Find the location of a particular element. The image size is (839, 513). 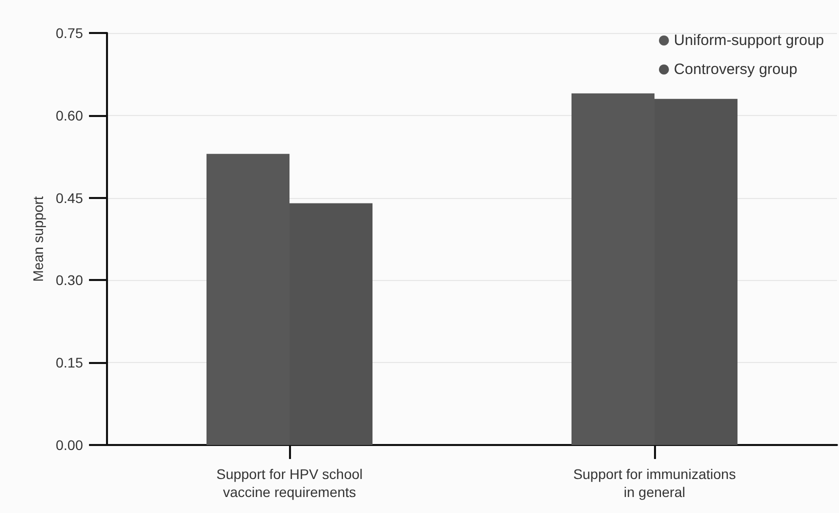

y-tick-label: 0.60 is located at coordinates (70, 115).